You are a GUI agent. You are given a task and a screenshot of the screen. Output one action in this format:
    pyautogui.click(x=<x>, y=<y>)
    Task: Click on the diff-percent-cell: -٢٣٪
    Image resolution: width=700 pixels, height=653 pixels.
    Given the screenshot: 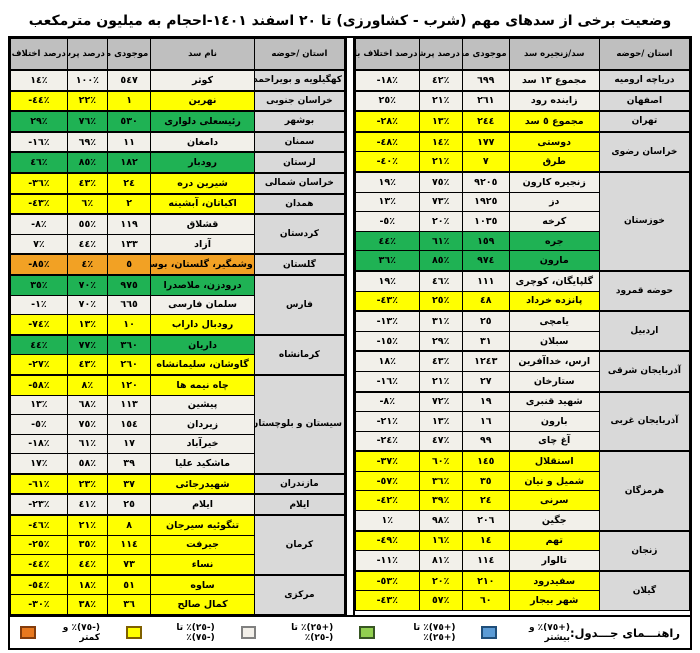 What is the action you would take?
    pyautogui.click(x=39, y=504)
    